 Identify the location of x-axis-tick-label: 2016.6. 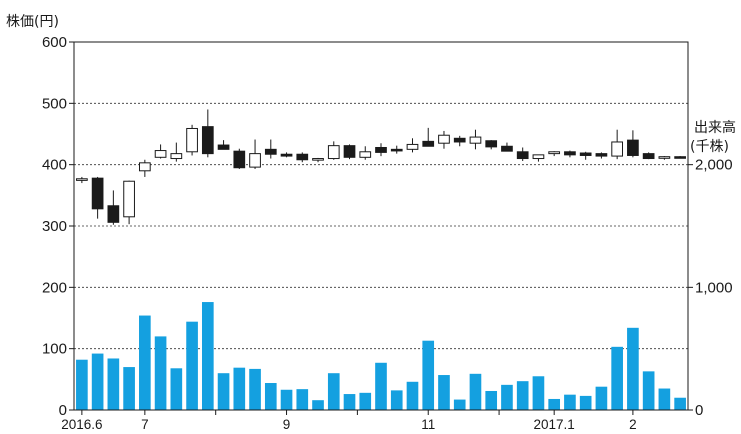
(81, 424).